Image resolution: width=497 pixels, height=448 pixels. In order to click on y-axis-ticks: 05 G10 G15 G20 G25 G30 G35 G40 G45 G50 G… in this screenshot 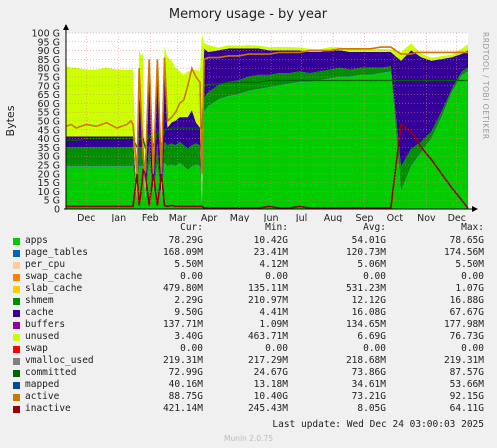, I will do `click(45, 122)`.